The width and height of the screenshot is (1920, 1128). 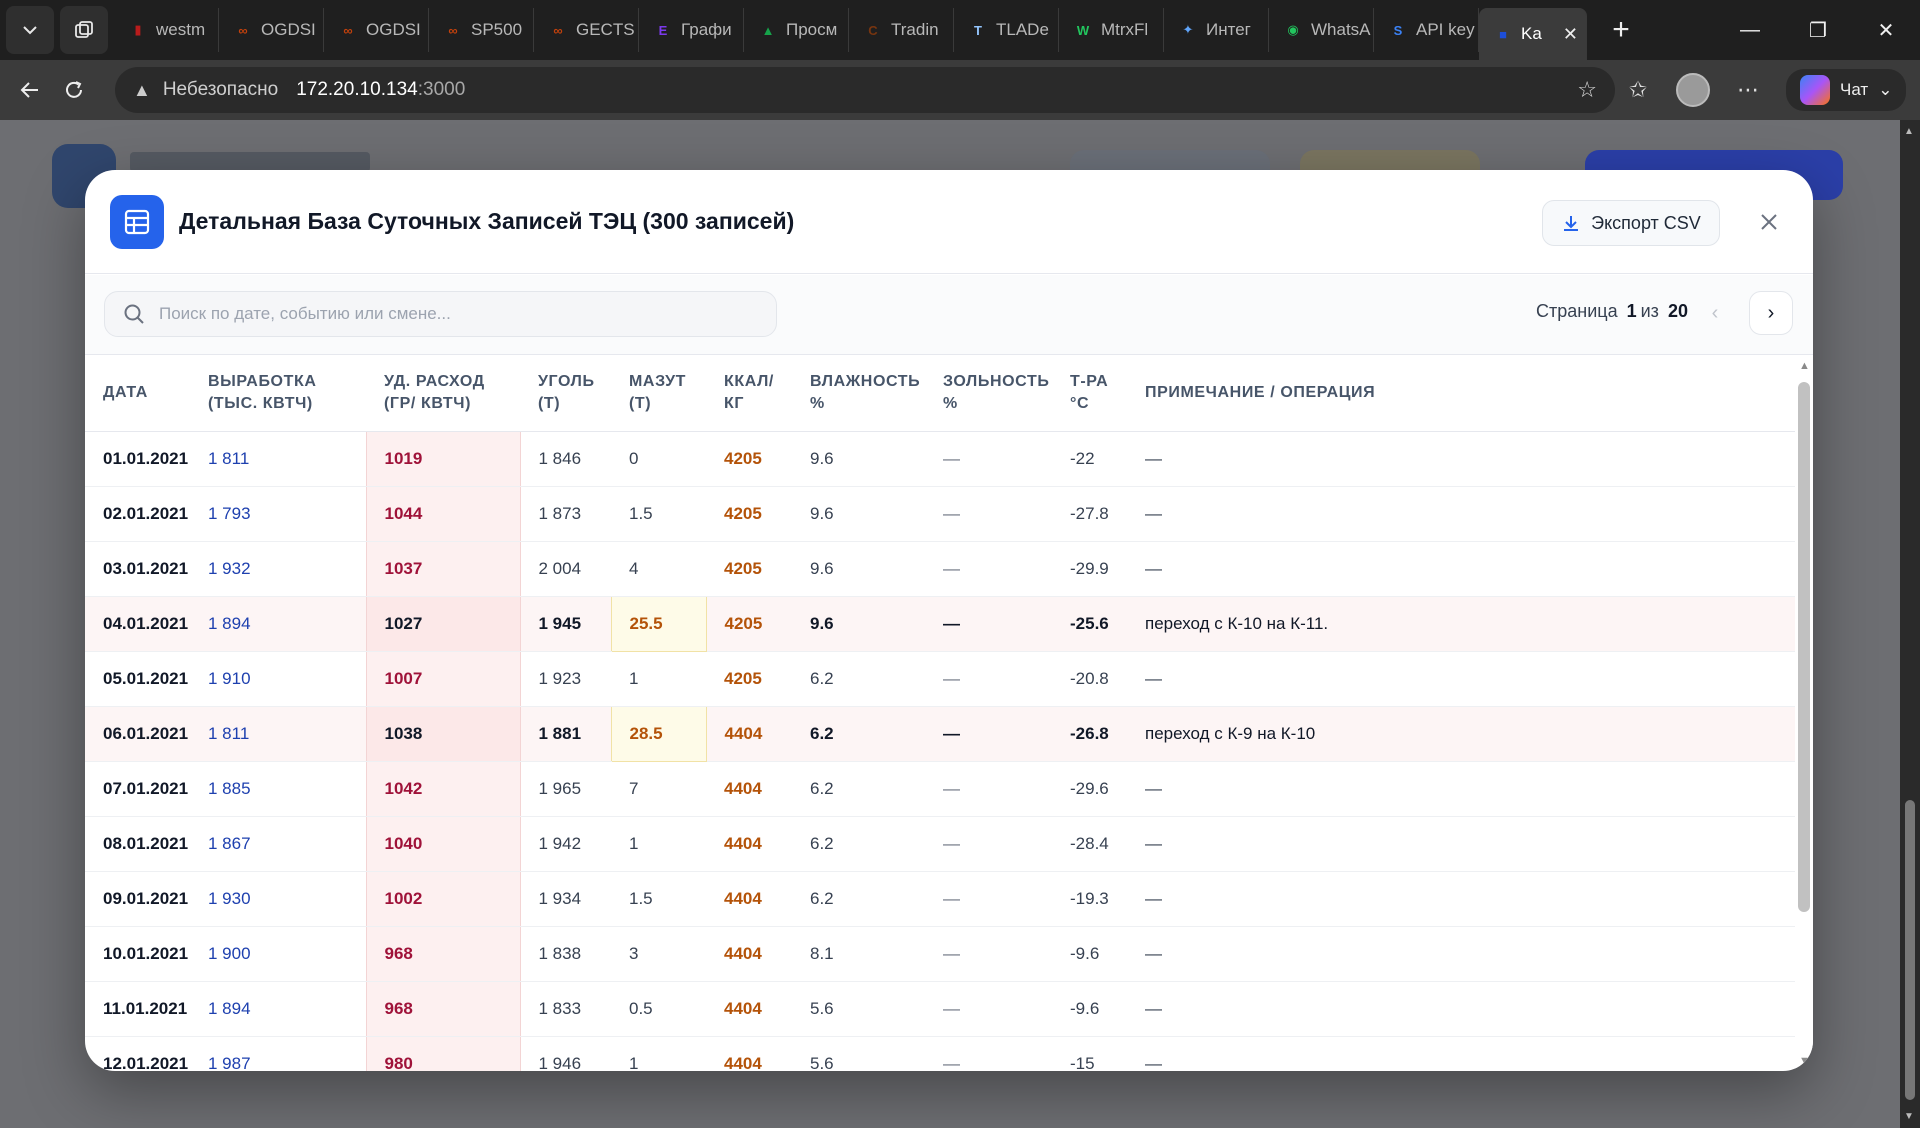 I want to click on column-header: ВЛАЖНОСТЬ %, so click(x=858, y=394).